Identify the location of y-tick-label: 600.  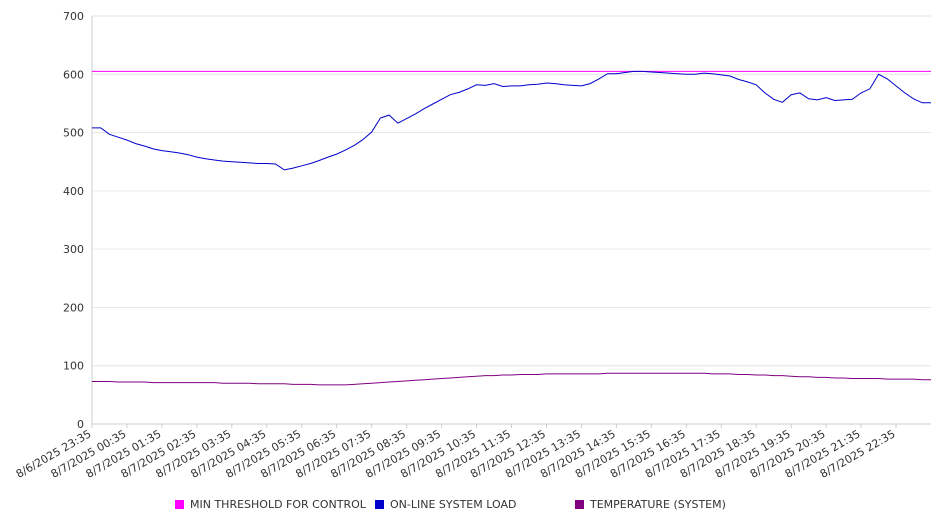
(73, 74).